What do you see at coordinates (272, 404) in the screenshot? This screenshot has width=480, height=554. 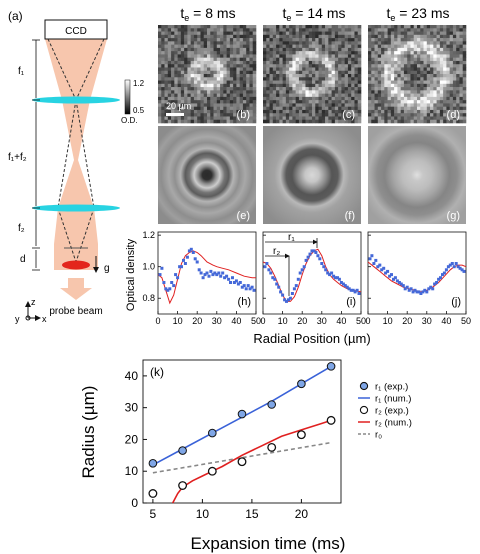 I see `r1-exp-point` at bounding box center [272, 404].